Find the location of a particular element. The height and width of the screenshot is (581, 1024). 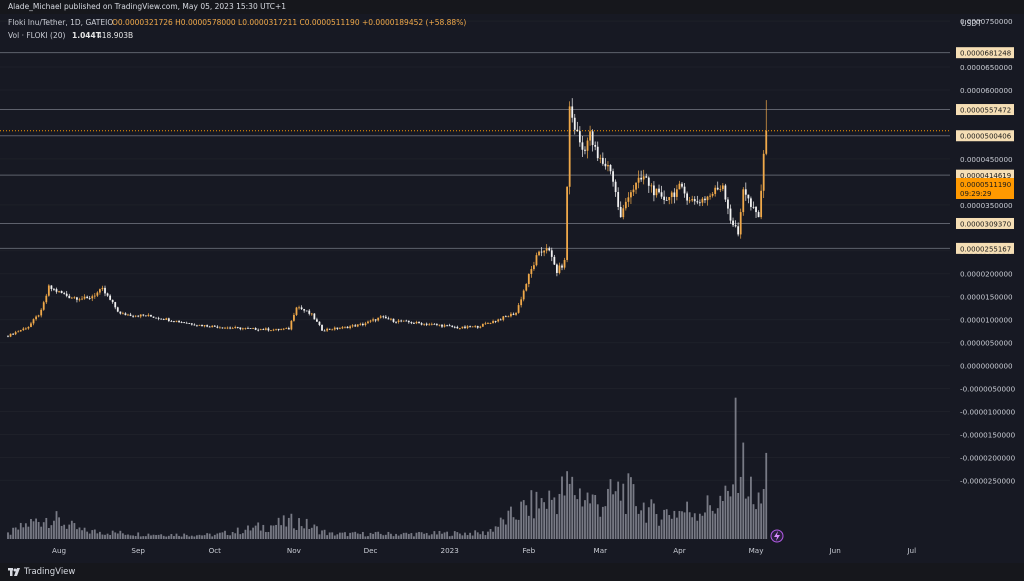

y-tick-label-13: -0.0000100000 is located at coordinates (988, 412).